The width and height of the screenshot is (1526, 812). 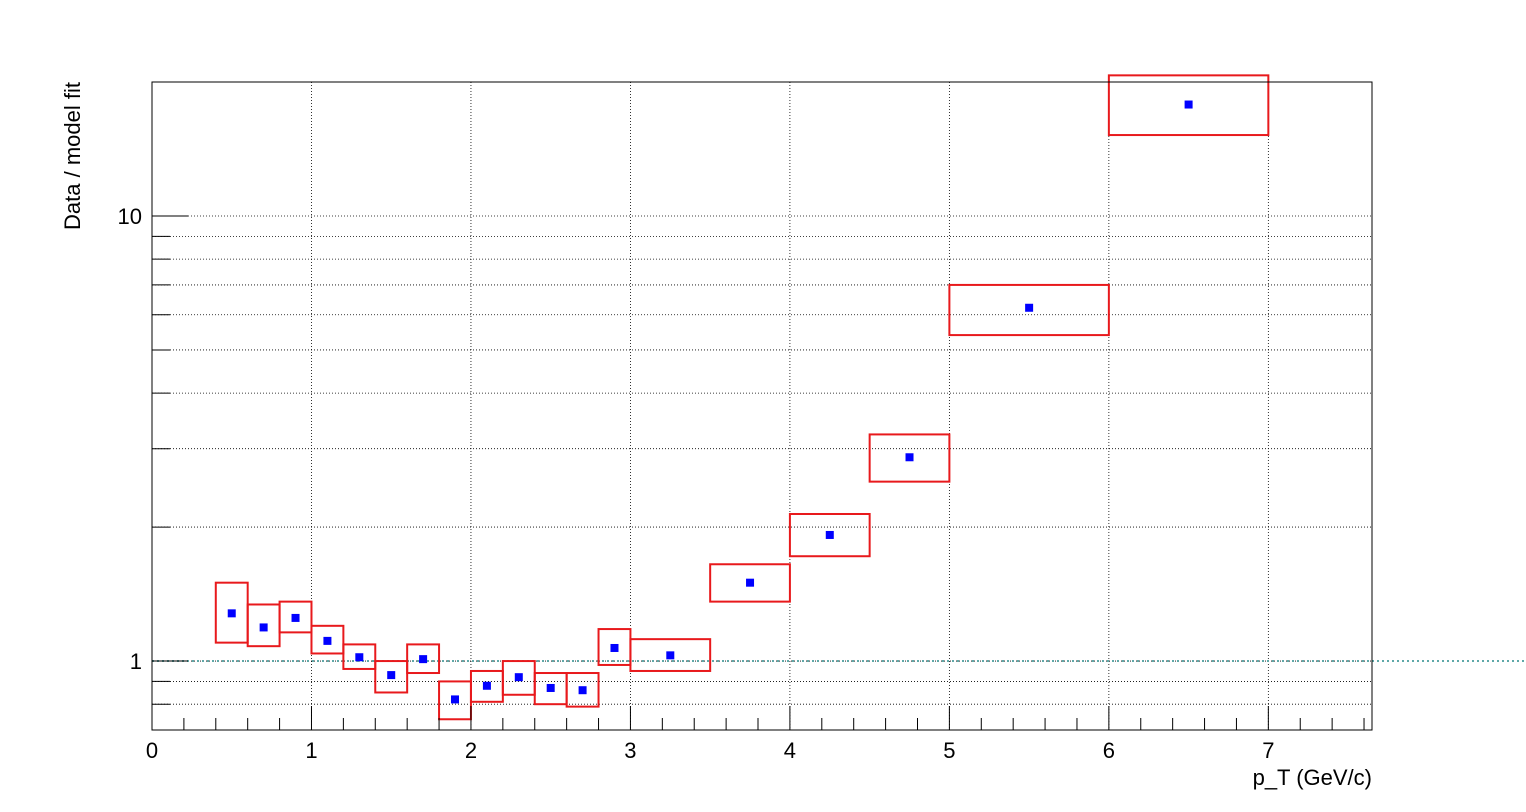 What do you see at coordinates (949, 750) in the screenshot?
I see `x-tick-label: 5` at bounding box center [949, 750].